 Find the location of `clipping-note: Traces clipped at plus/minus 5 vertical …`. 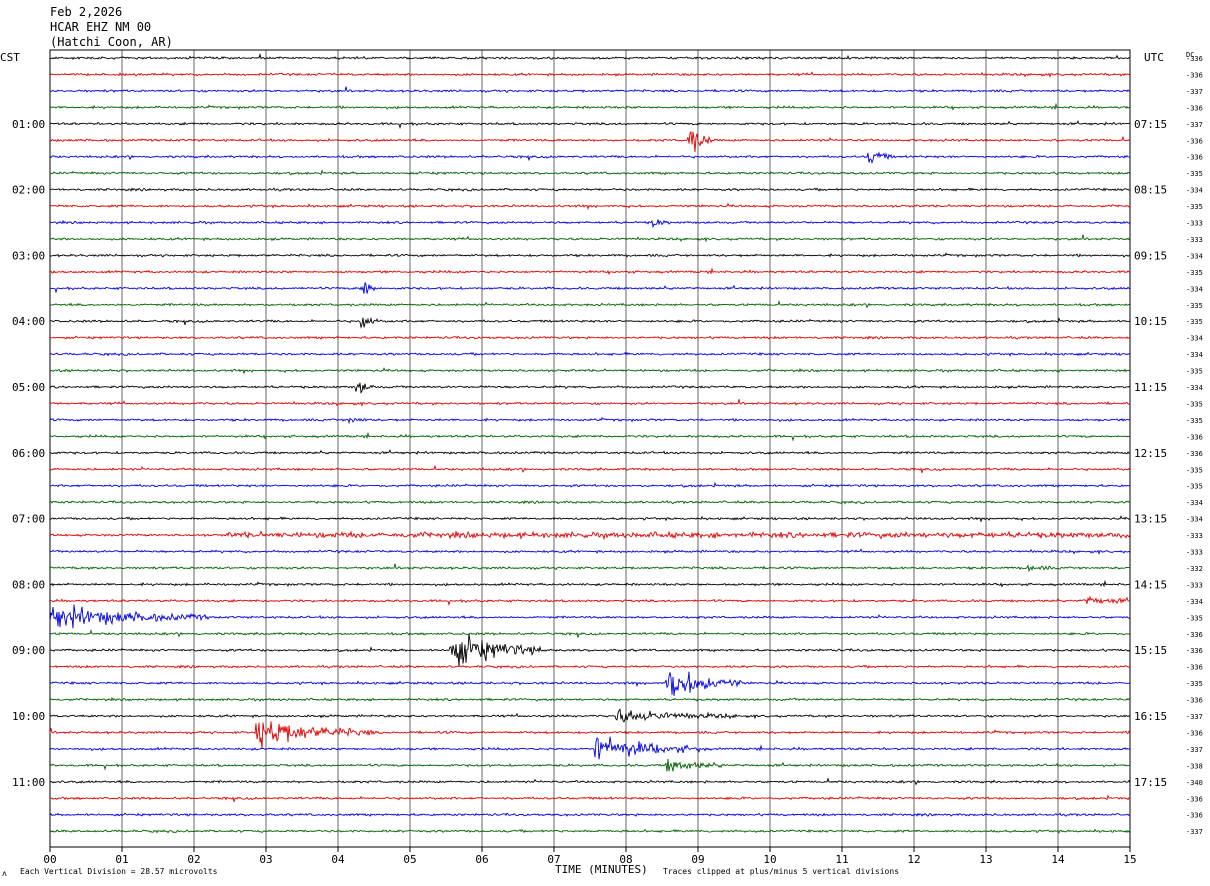

clipping-note: Traces clipped at plus/minus 5 vertical … is located at coordinates (781, 871).